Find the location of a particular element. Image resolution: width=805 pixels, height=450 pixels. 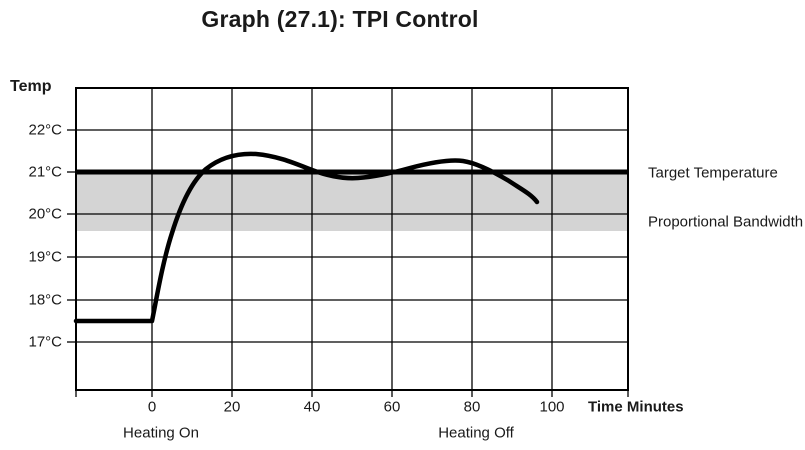

y-tick-label-21: 21°C is located at coordinates (45, 172).